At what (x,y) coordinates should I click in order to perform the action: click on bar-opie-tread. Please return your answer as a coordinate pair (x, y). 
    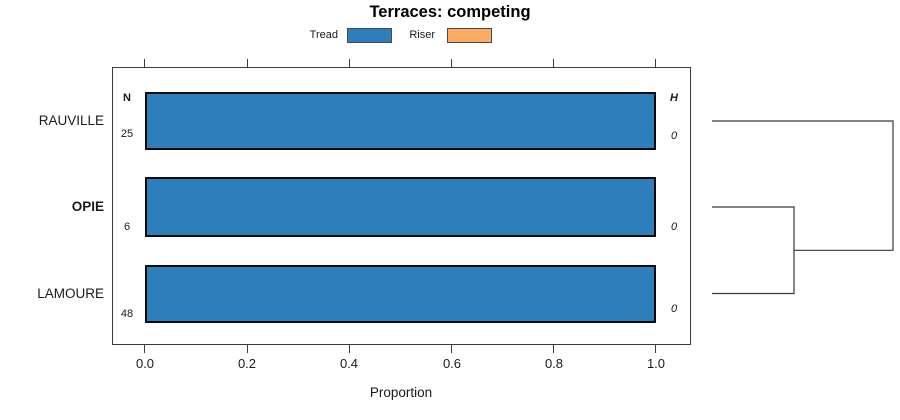
    Looking at the image, I should click on (400, 207).